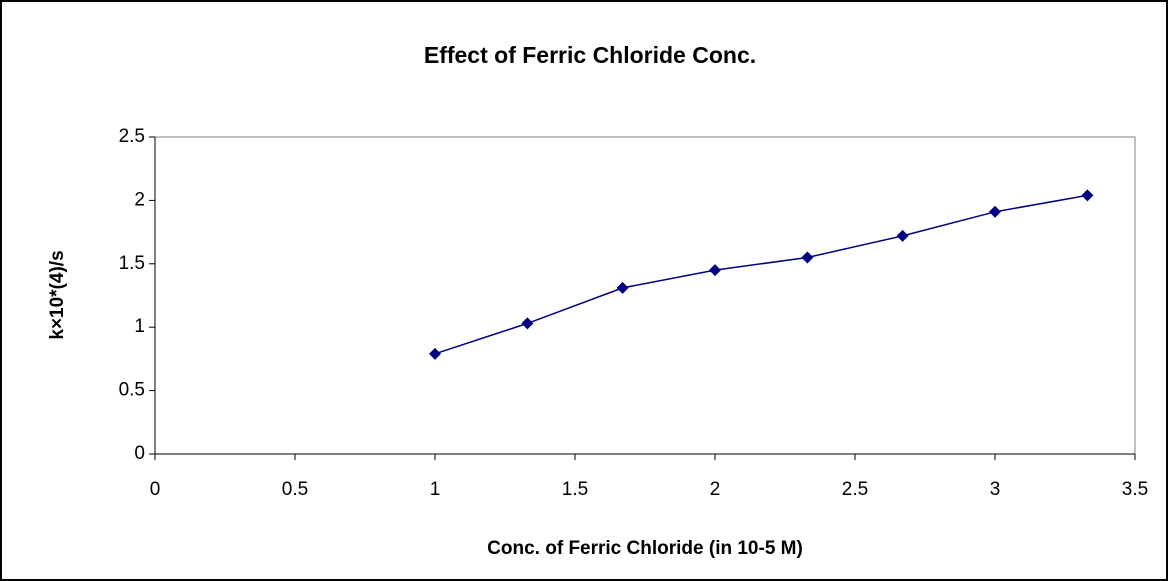  I want to click on y-tick-label: 2, so click(139, 199).